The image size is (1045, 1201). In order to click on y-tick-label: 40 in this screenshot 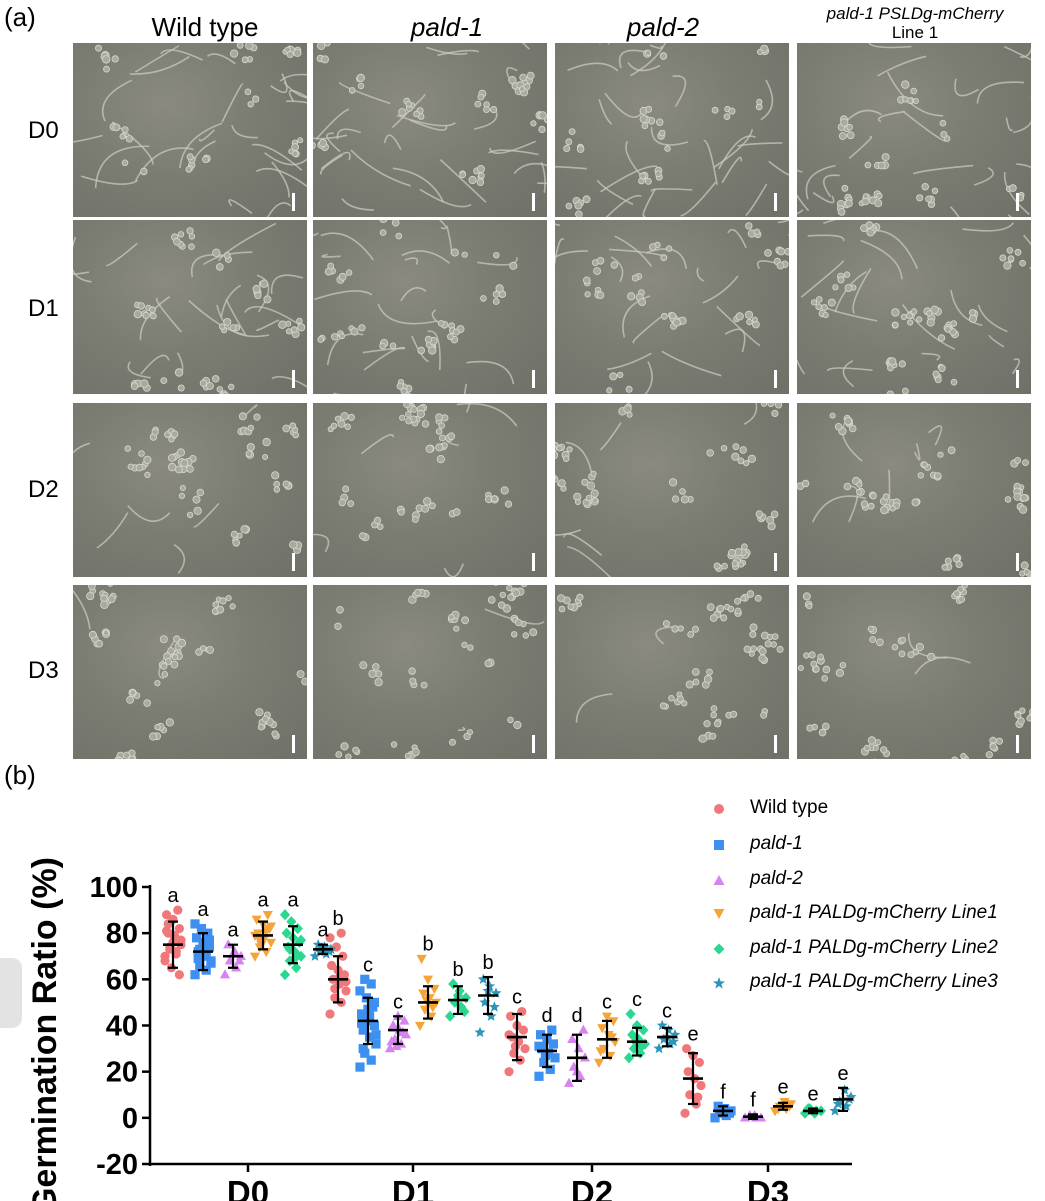, I will do `click(122, 1027)`.